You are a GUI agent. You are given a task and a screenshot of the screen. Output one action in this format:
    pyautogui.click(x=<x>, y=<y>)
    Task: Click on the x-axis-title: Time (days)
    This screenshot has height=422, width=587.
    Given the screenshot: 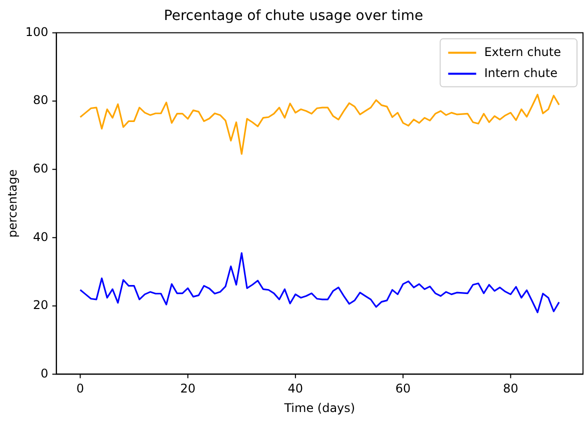 What is the action you would take?
    pyautogui.click(x=319, y=407)
    